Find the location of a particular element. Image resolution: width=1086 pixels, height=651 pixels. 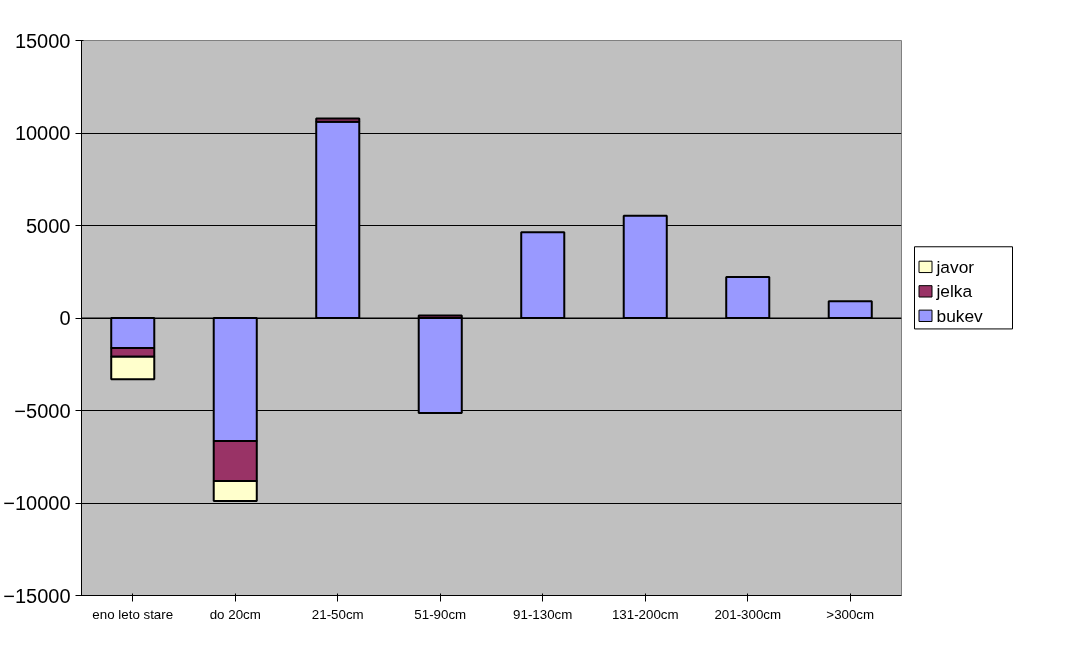

y-tick-label: 0 is located at coordinates (65, 318).